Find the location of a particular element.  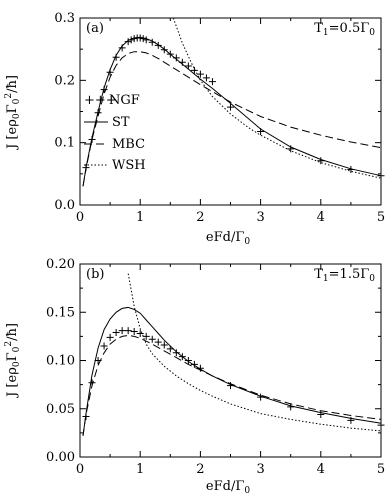

legend-ngf-marker: +++ is located at coordinates (100, 100).